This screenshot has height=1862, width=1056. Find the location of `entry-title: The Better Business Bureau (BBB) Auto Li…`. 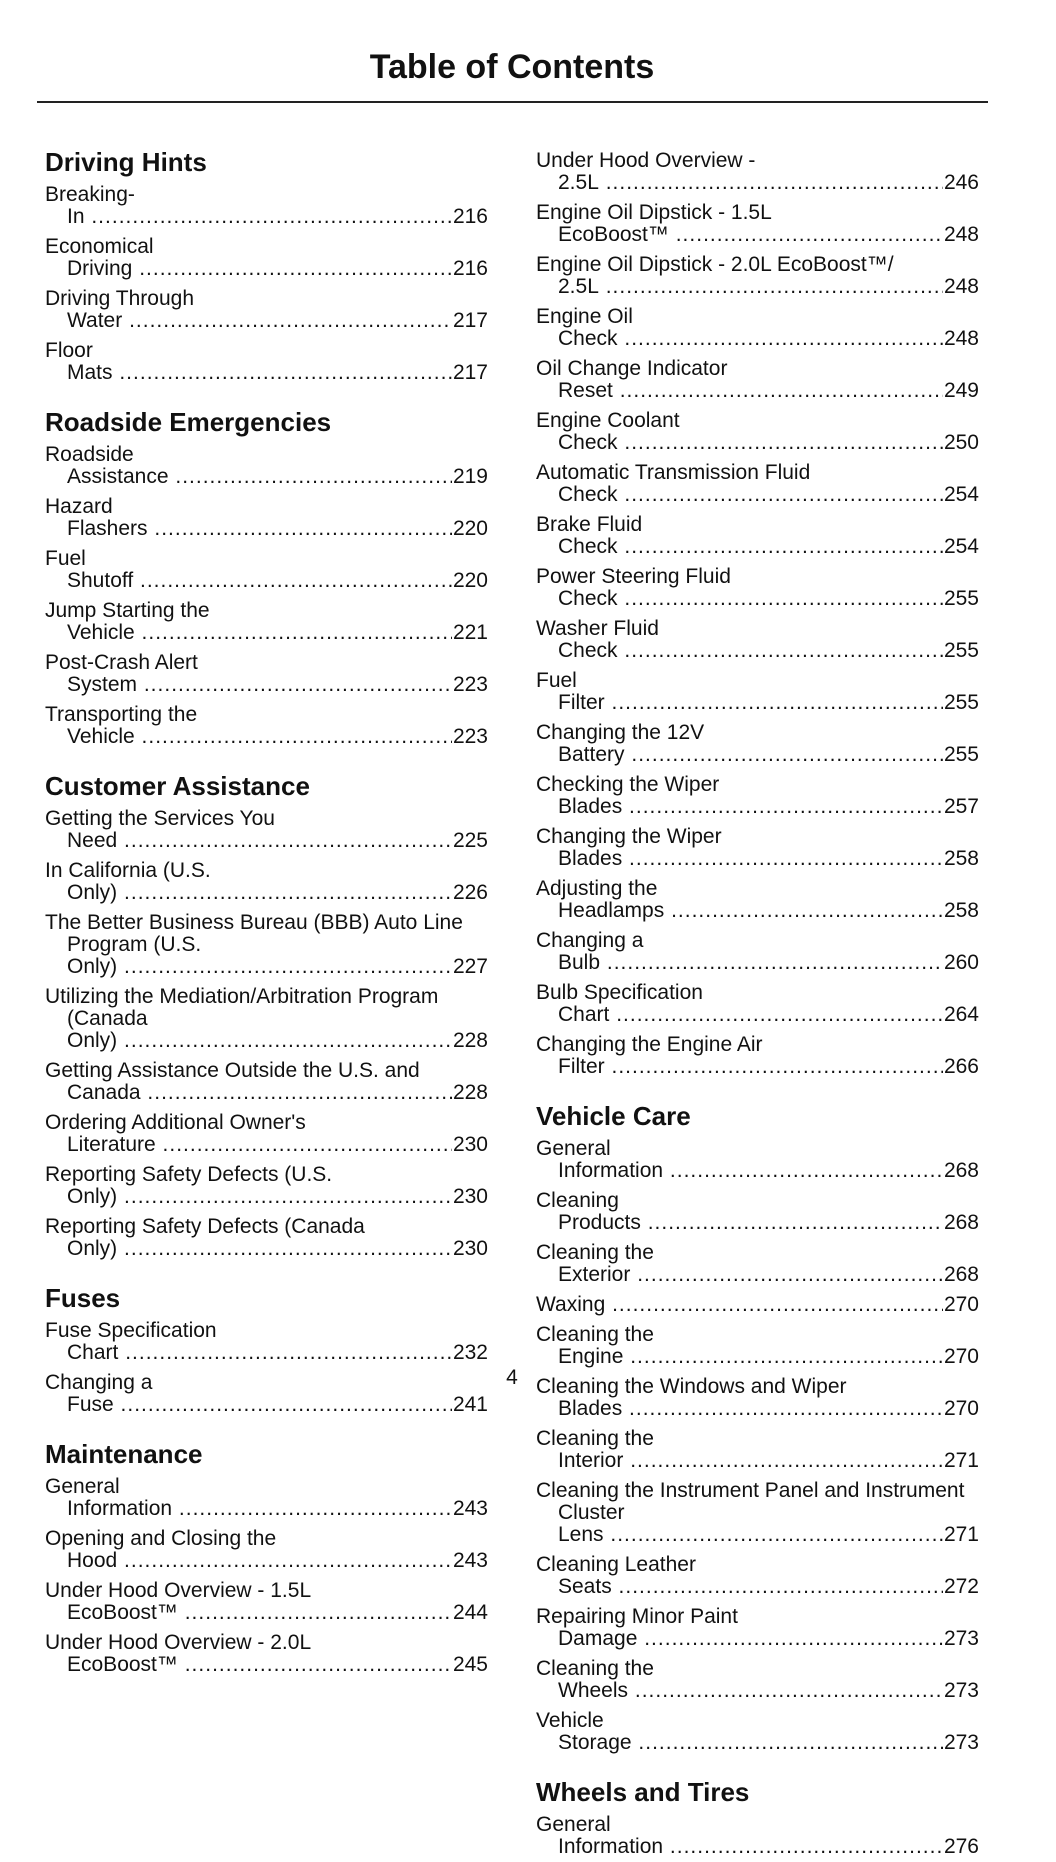

entry-title: The Better Business Bureau (BBB) Auto Li… is located at coordinates (266, 944).